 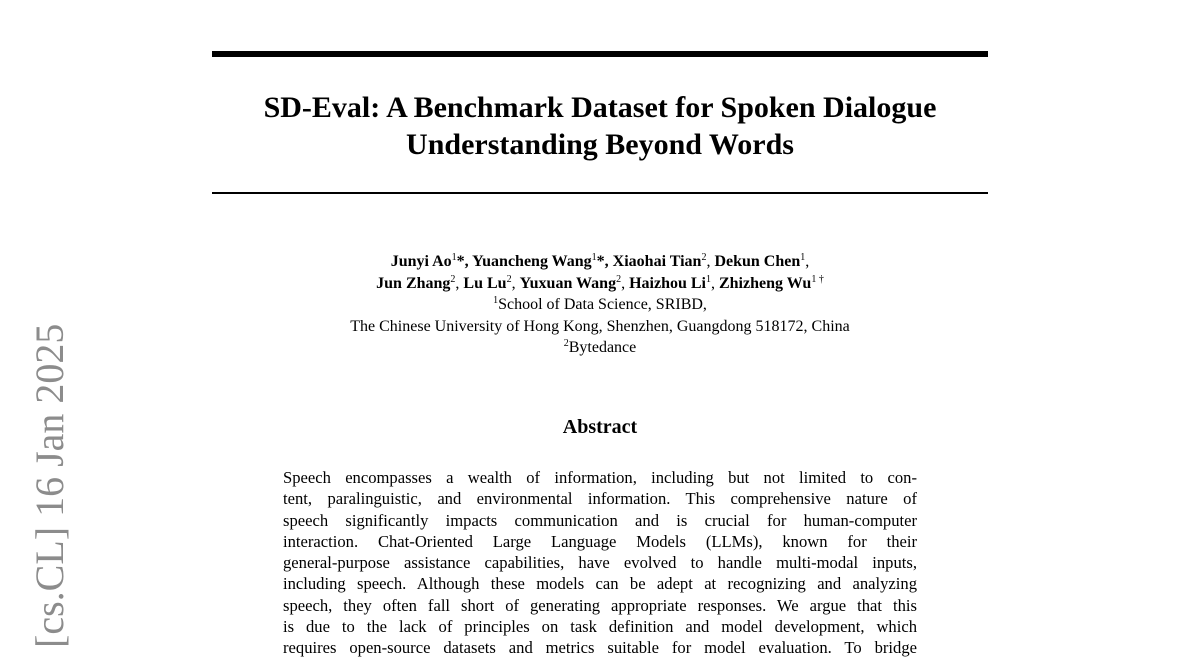 What do you see at coordinates (817, 279) in the screenshot?
I see `author-affiliation-sup: 1 †` at bounding box center [817, 279].